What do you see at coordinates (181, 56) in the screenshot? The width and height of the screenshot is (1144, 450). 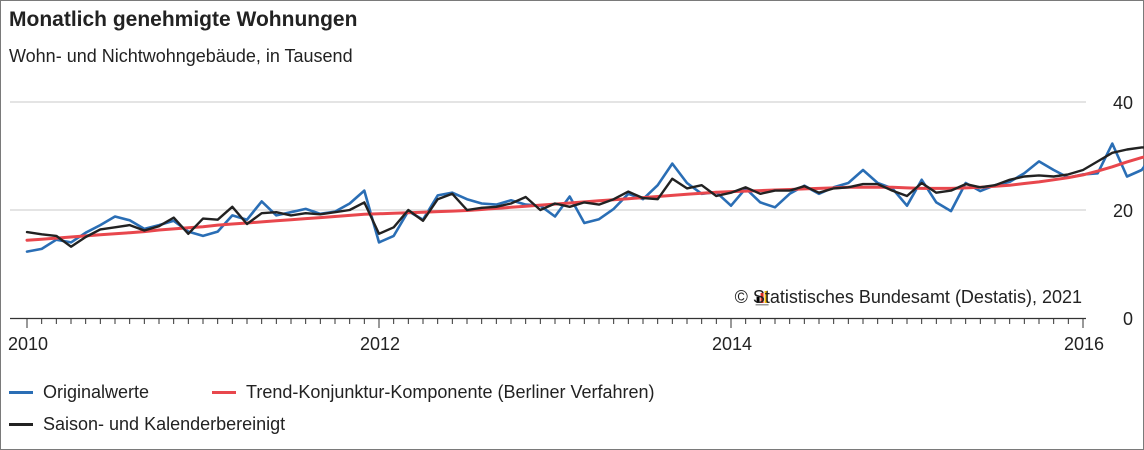 I see `chart-subtitle: Wohn- und Nichtwohngebäude, in Tausend` at bounding box center [181, 56].